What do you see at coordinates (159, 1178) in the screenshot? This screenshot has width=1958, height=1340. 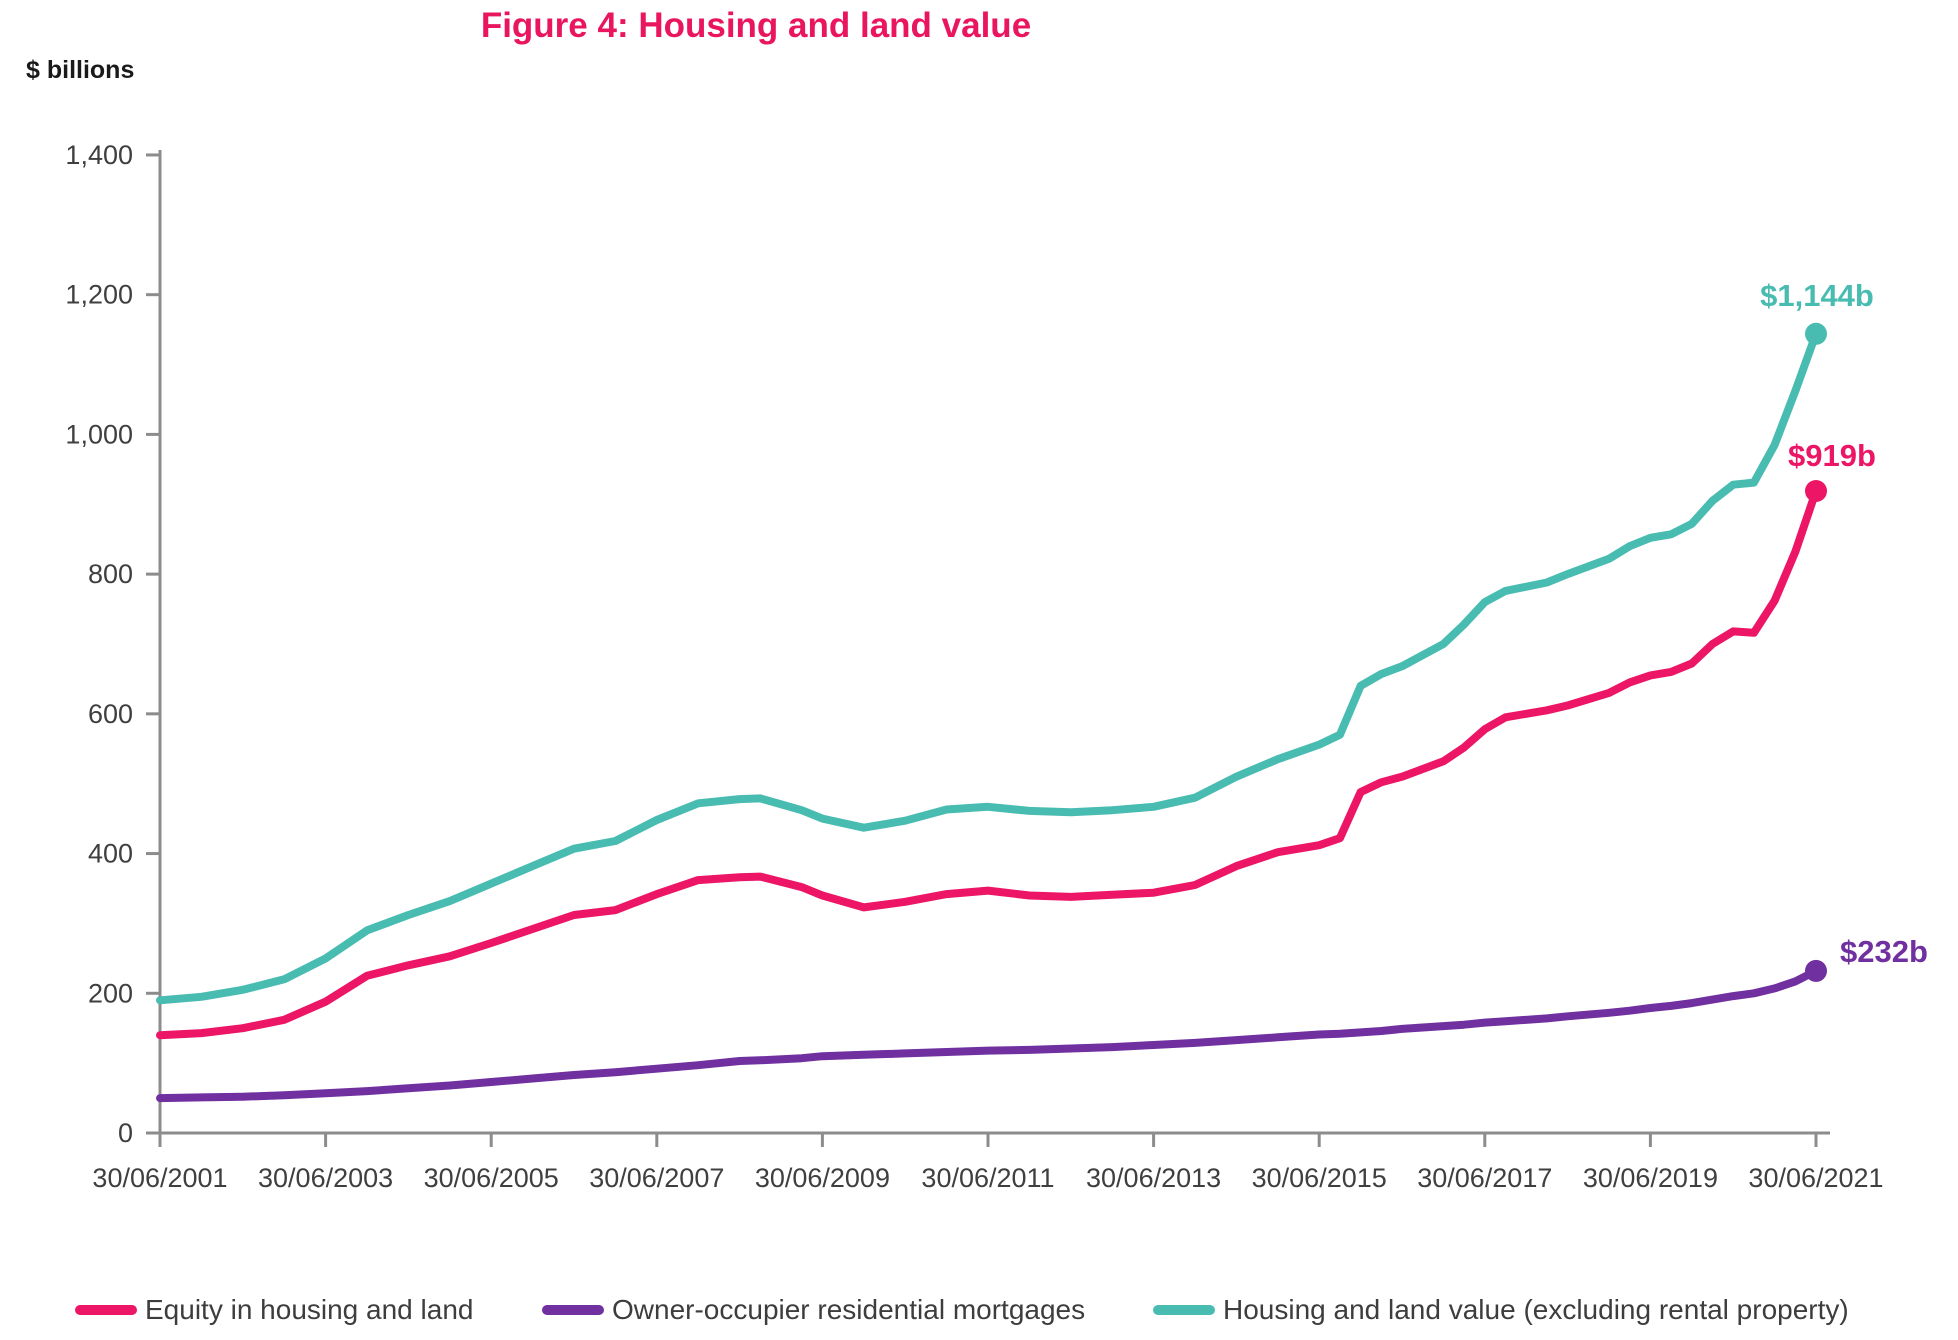 I see `x-tick-label: 30/06/2001` at bounding box center [159, 1178].